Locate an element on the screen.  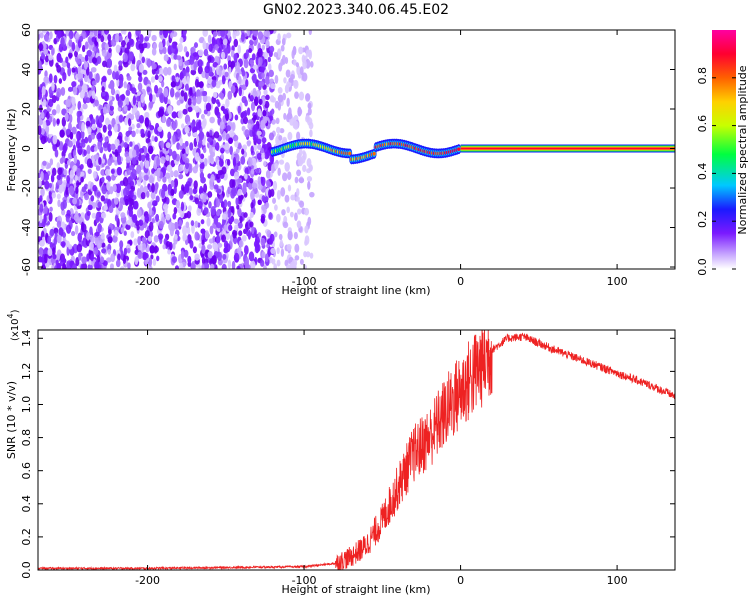
signal-line-core is located at coordinates (567, 148).